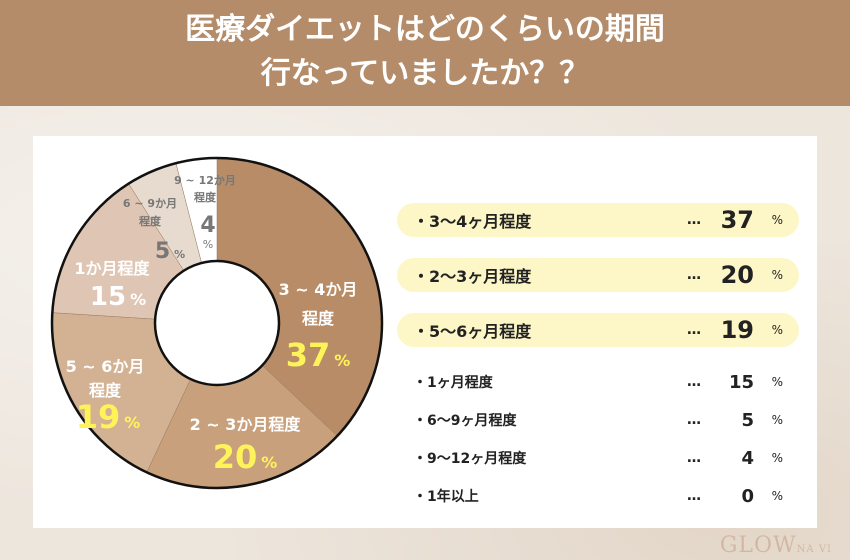 This screenshot has height=560, width=850. I want to click on legend-item: ・5〜6ヶ月程度 … 19%, so click(598, 330).